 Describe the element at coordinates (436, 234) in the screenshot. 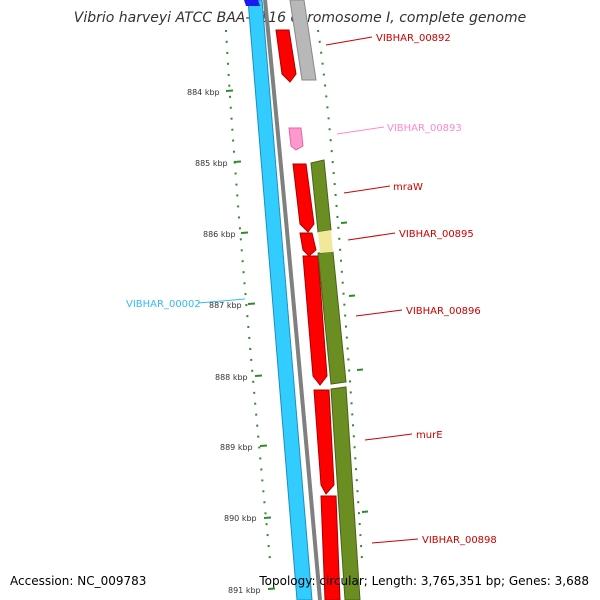

I see `label-vibhar-00895: VIBHAR_00895` at that location.